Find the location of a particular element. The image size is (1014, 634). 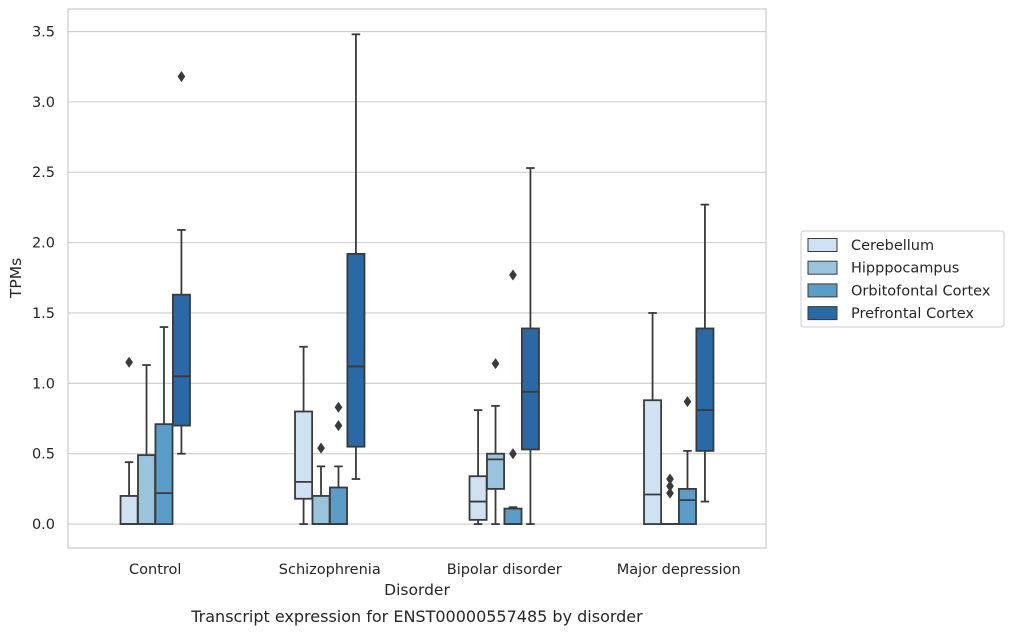

x-tick-label: Control is located at coordinates (155, 570).